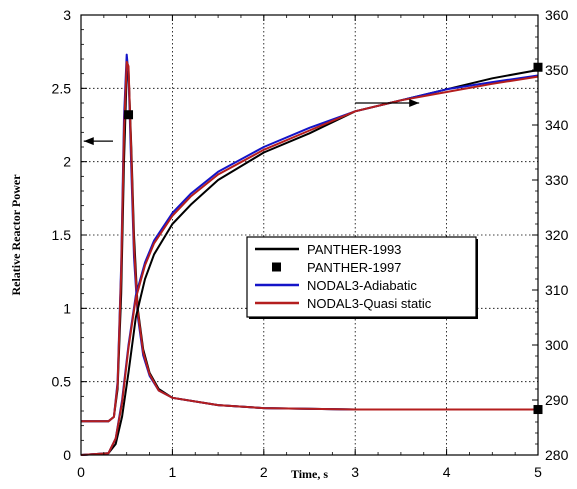  I want to click on legend-nodal3-quasi-static-label: NODAL3-Quasi static, so click(369, 303).